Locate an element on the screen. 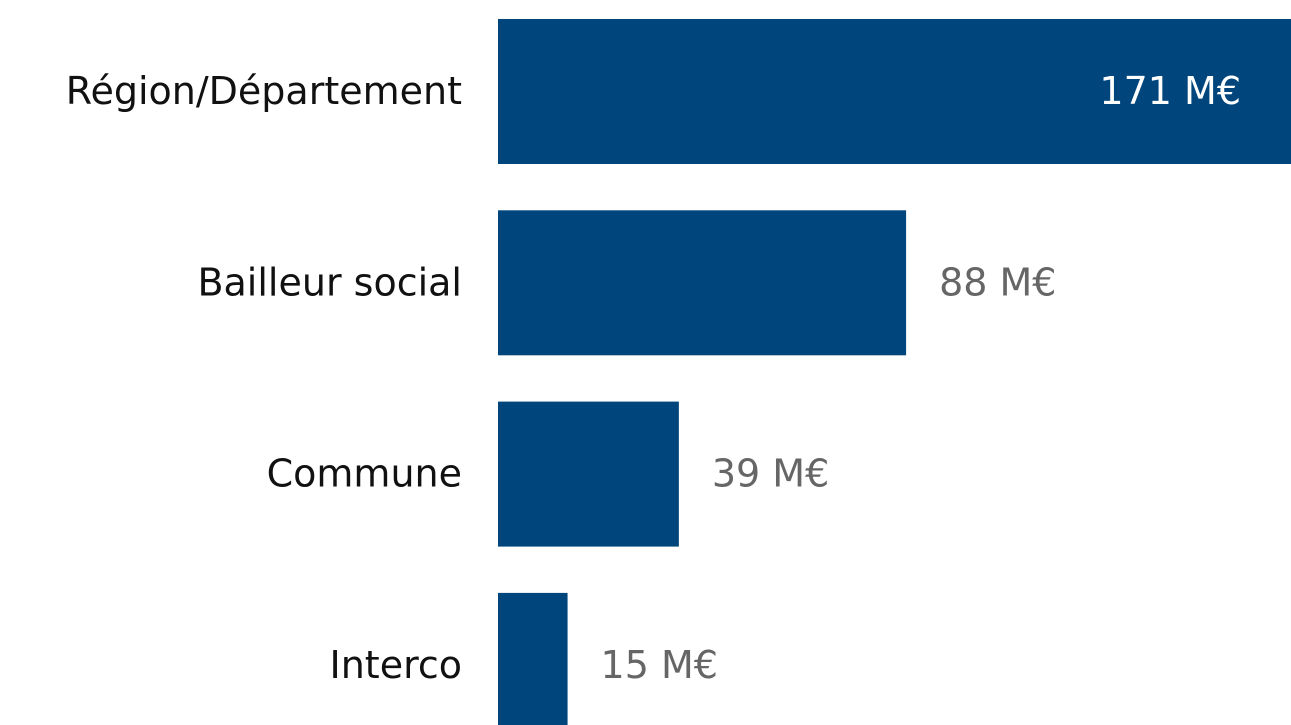 Image resolution: width=1291 pixels, height=725 pixels. category-label: Commune is located at coordinates (364, 474).